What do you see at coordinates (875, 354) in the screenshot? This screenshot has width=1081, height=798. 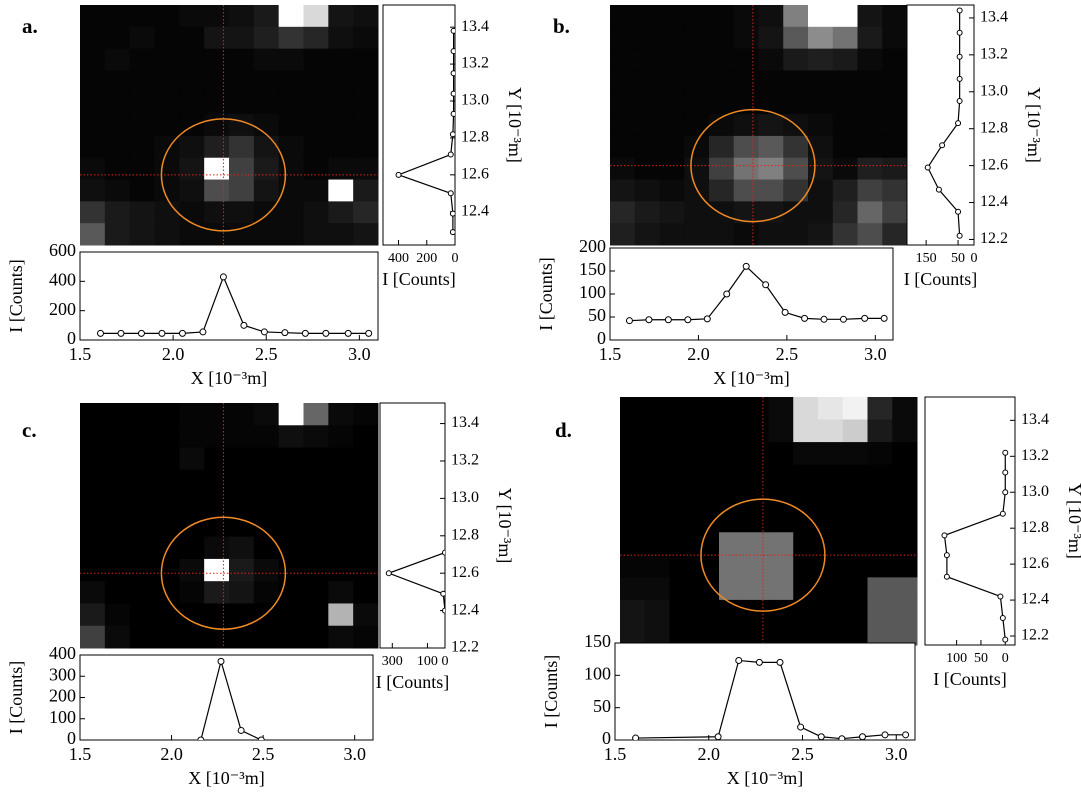 I see `x-tick-label: 3.0` at bounding box center [875, 354].